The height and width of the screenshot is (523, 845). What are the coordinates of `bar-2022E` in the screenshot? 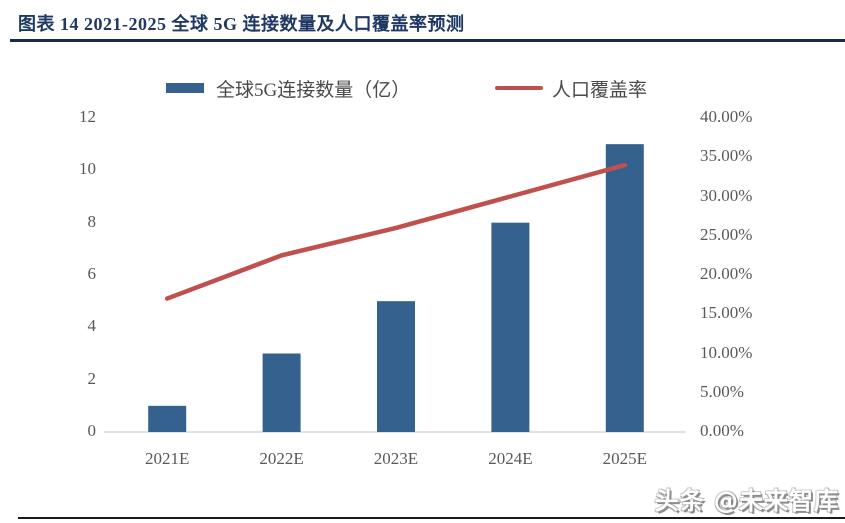 It's located at (281, 392).